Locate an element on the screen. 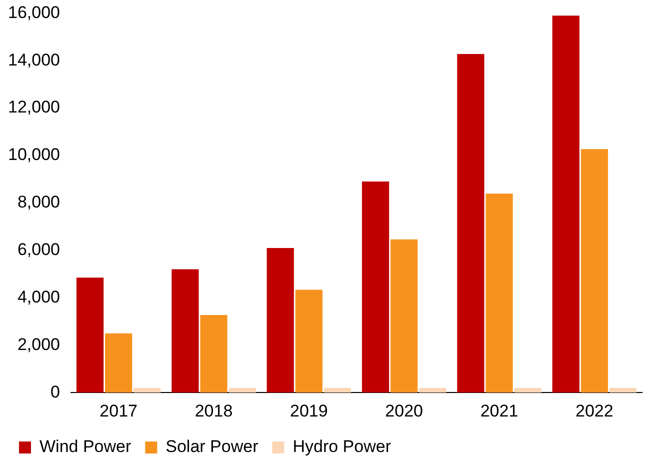 This screenshot has width=650, height=466. legend-label: Hydro Power is located at coordinates (342, 446).